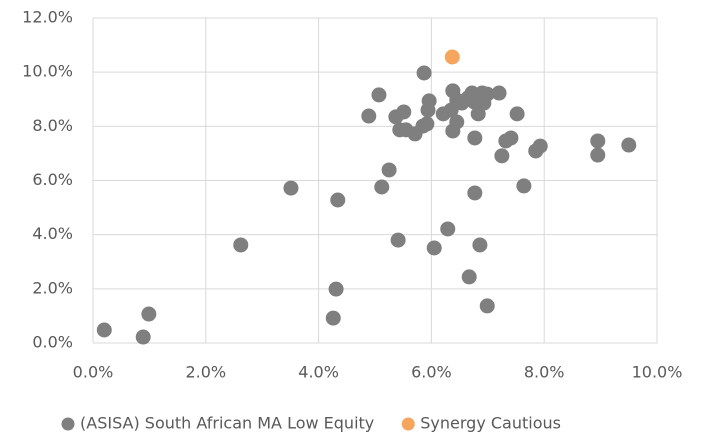 Image resolution: width=701 pixels, height=437 pixels. Describe the element at coordinates (431, 372) in the screenshot. I see `x-tick-label: 6.0%` at that location.